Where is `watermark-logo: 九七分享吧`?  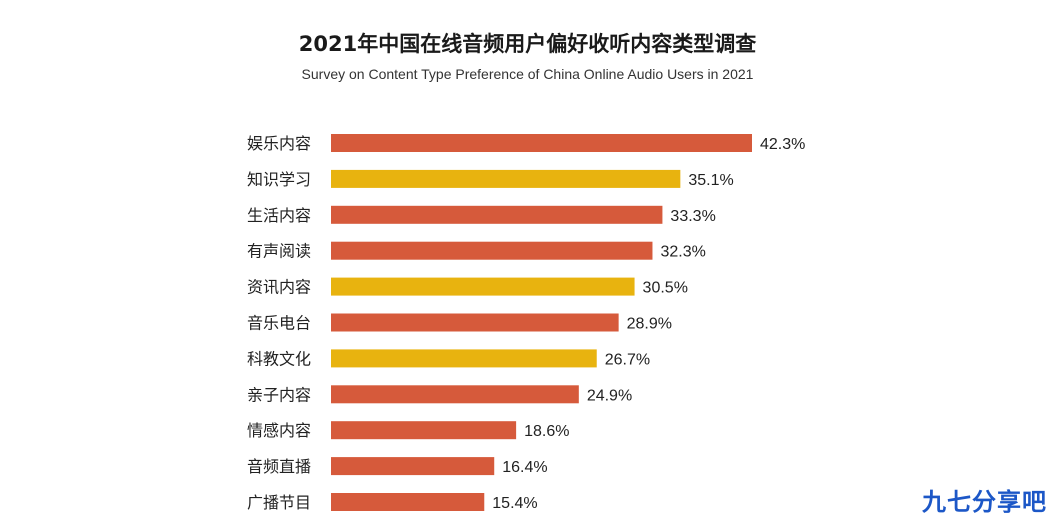 watermark-logo: 九七分享吧 is located at coordinates (984, 502).